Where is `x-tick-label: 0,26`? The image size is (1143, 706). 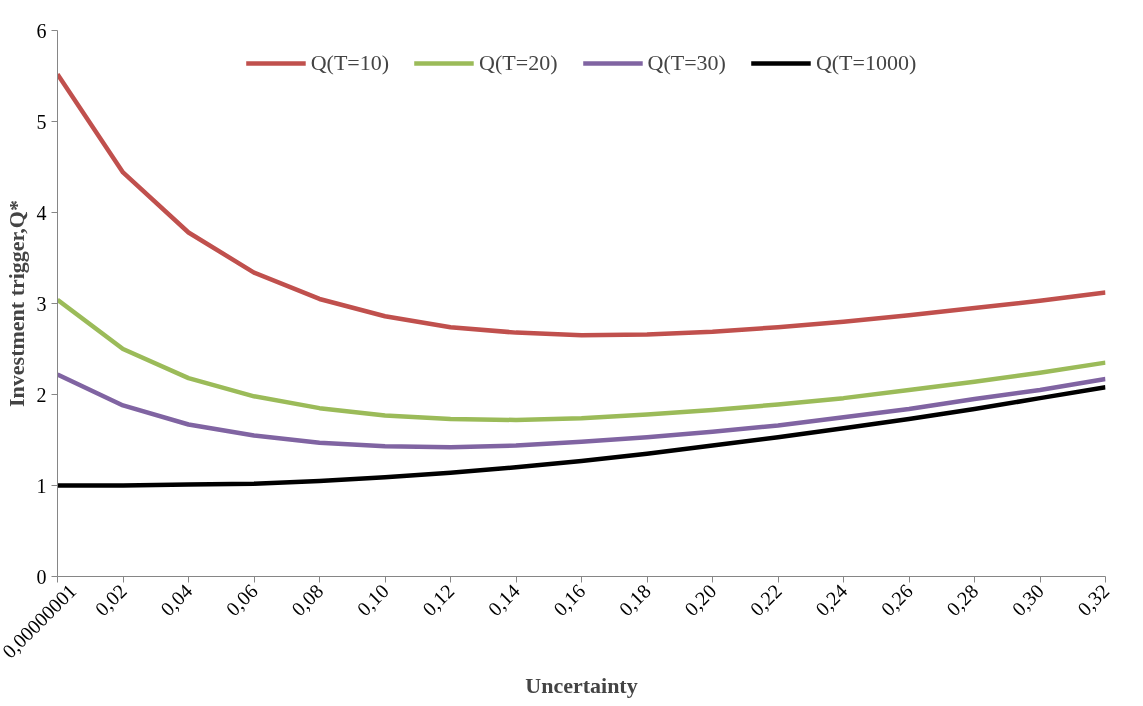
x-tick-label: 0,26 is located at coordinates (896, 600).